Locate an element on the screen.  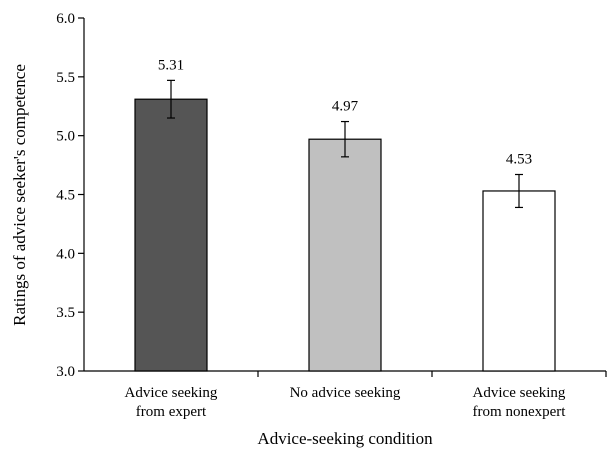
value-label: 5.31 is located at coordinates (171, 65).